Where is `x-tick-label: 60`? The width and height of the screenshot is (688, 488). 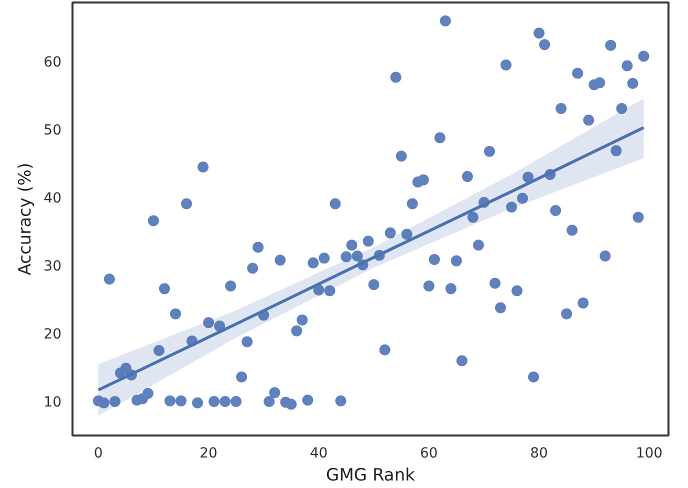
x-tick-label: 60 is located at coordinates (429, 454).